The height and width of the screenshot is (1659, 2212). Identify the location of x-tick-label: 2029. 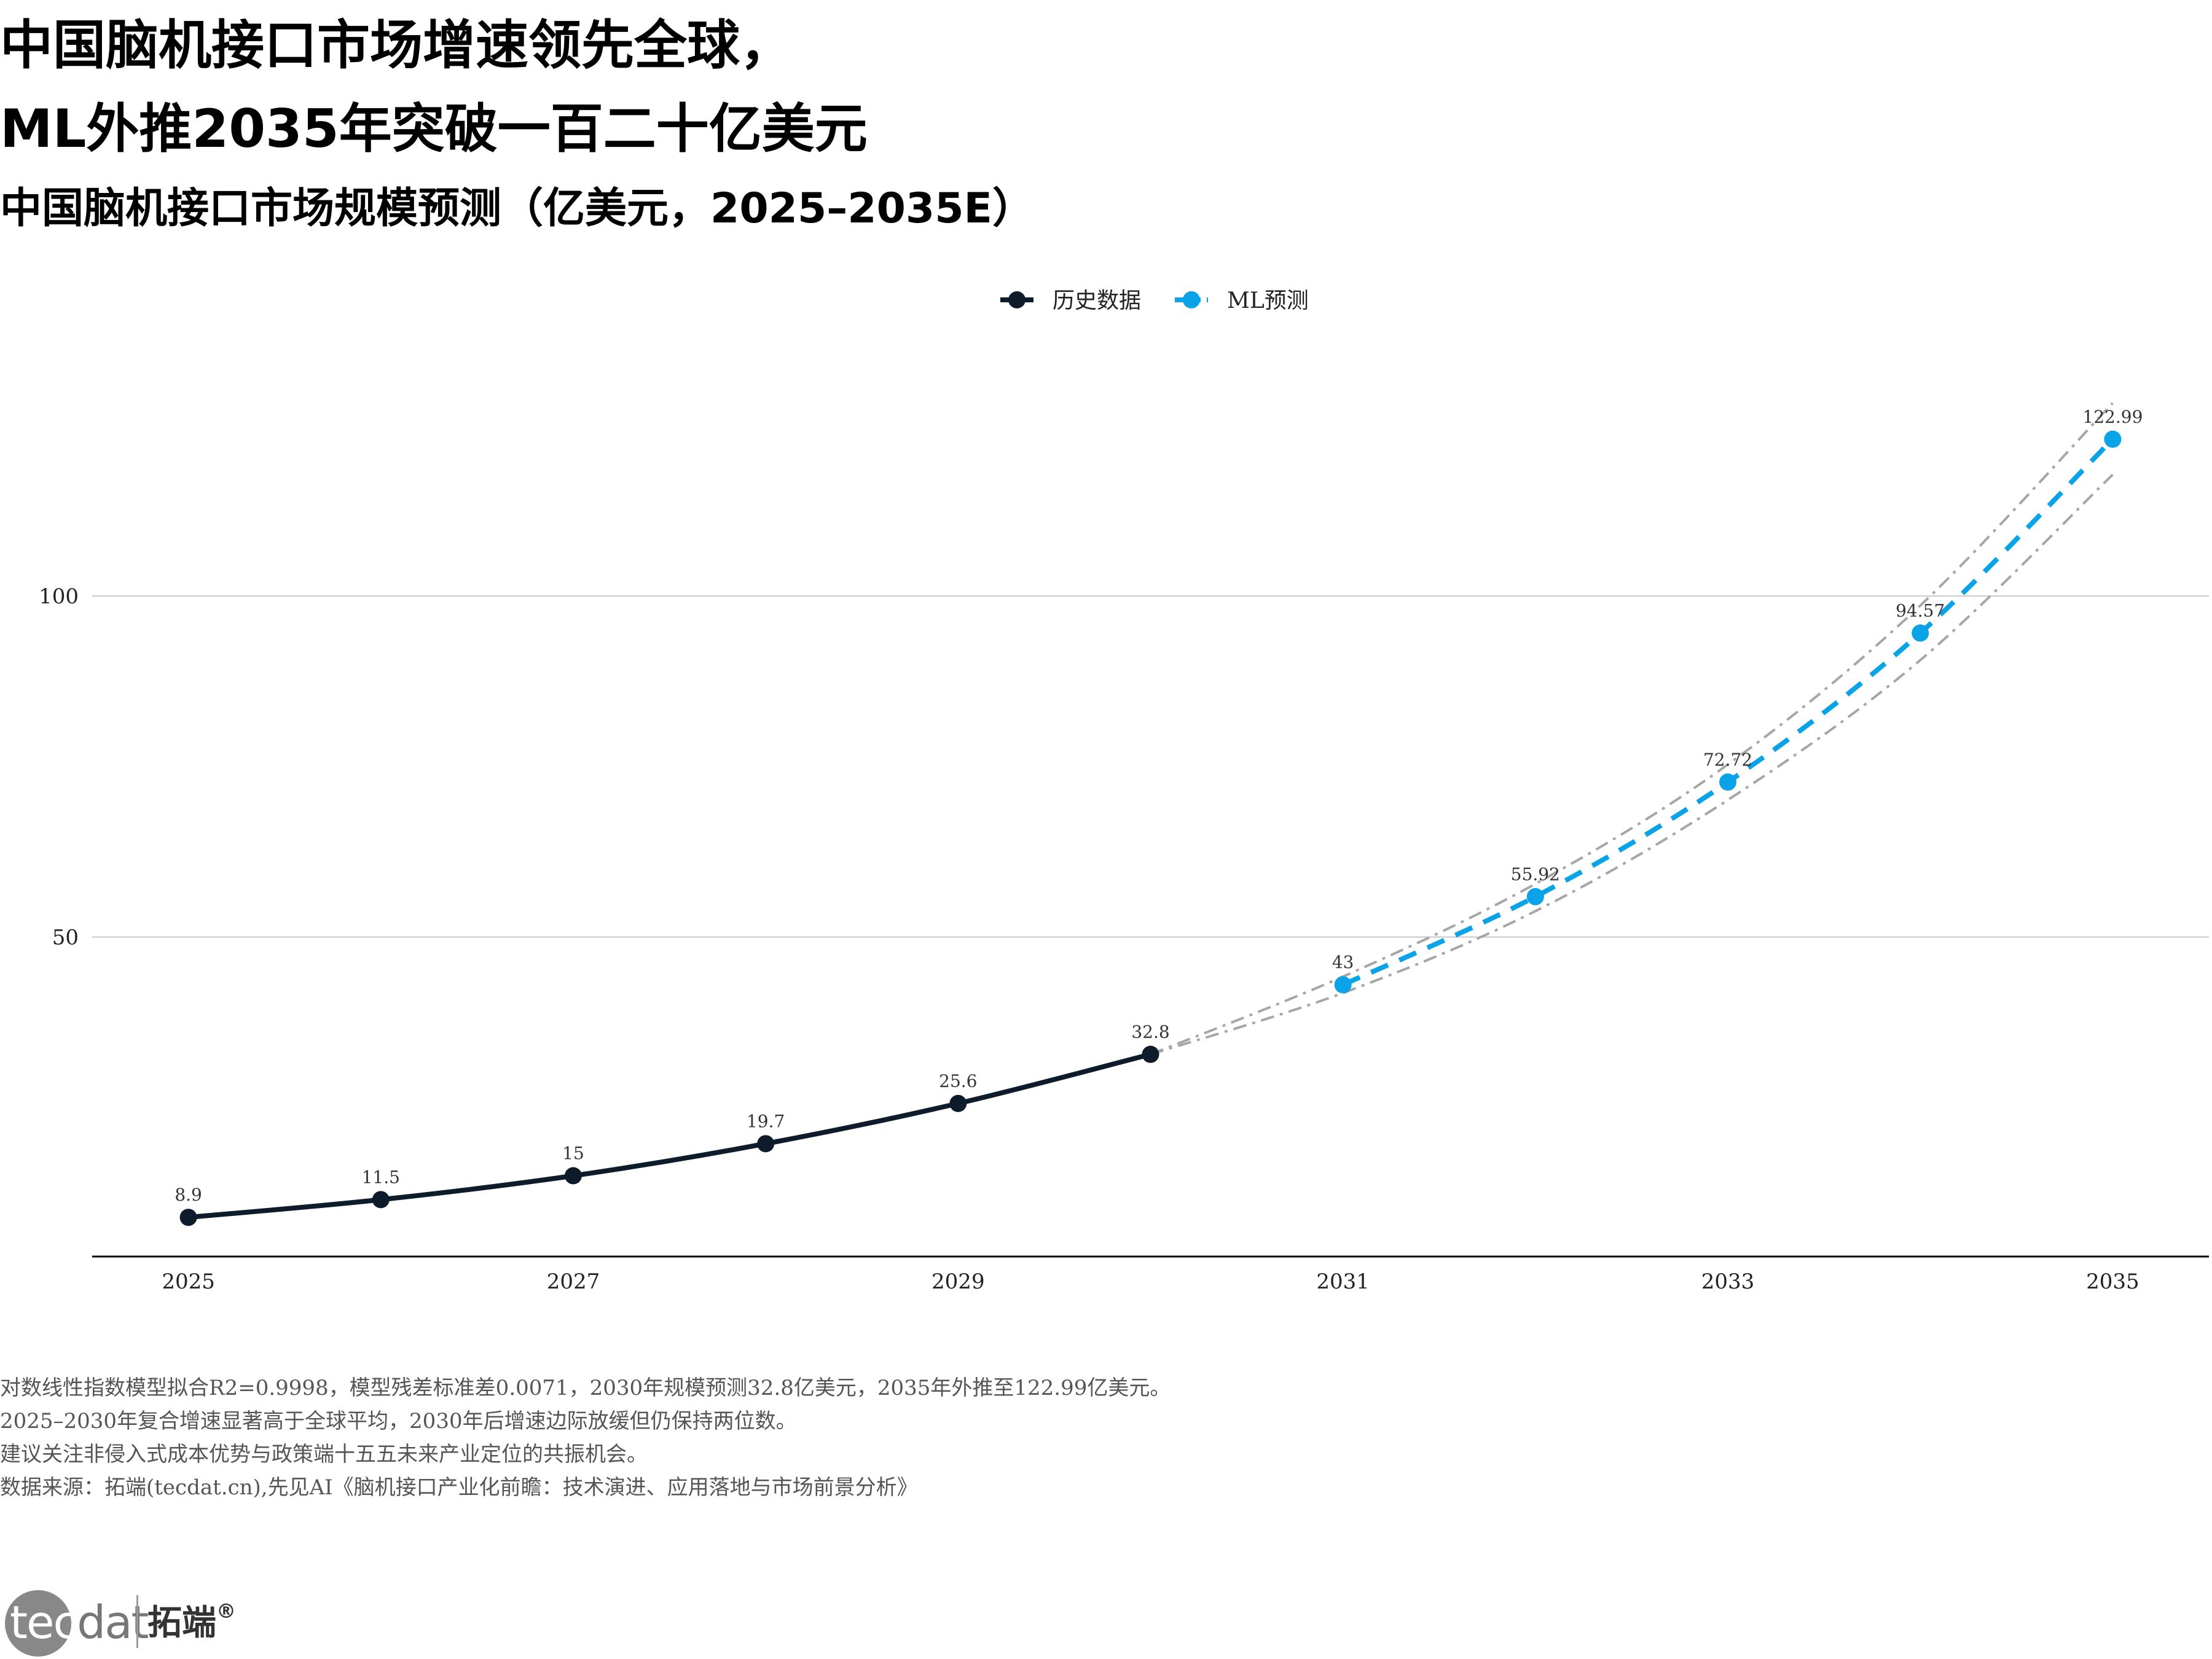
(958, 1281).